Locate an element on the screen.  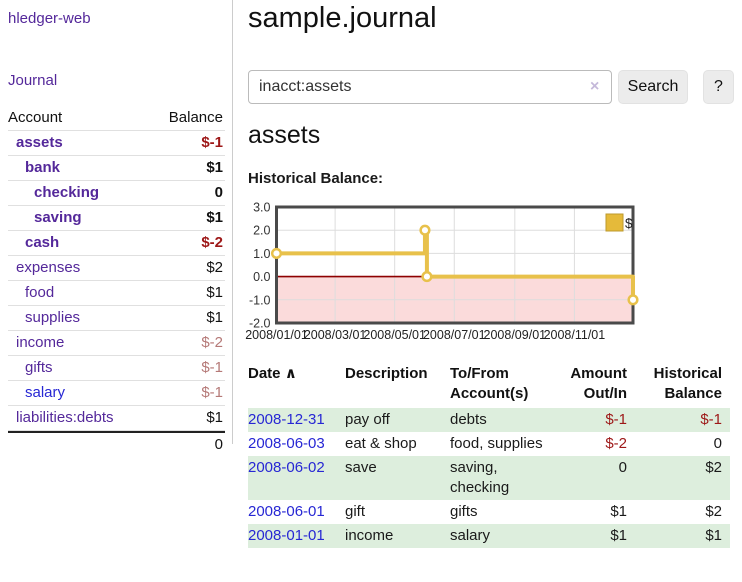
amount-column-header: Amount Out/In is located at coordinates (598, 383).